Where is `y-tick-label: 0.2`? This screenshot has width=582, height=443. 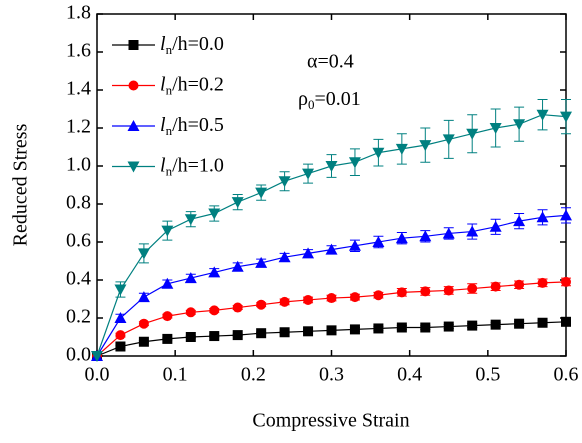
y-tick-label: 0.2 is located at coordinates (78, 317).